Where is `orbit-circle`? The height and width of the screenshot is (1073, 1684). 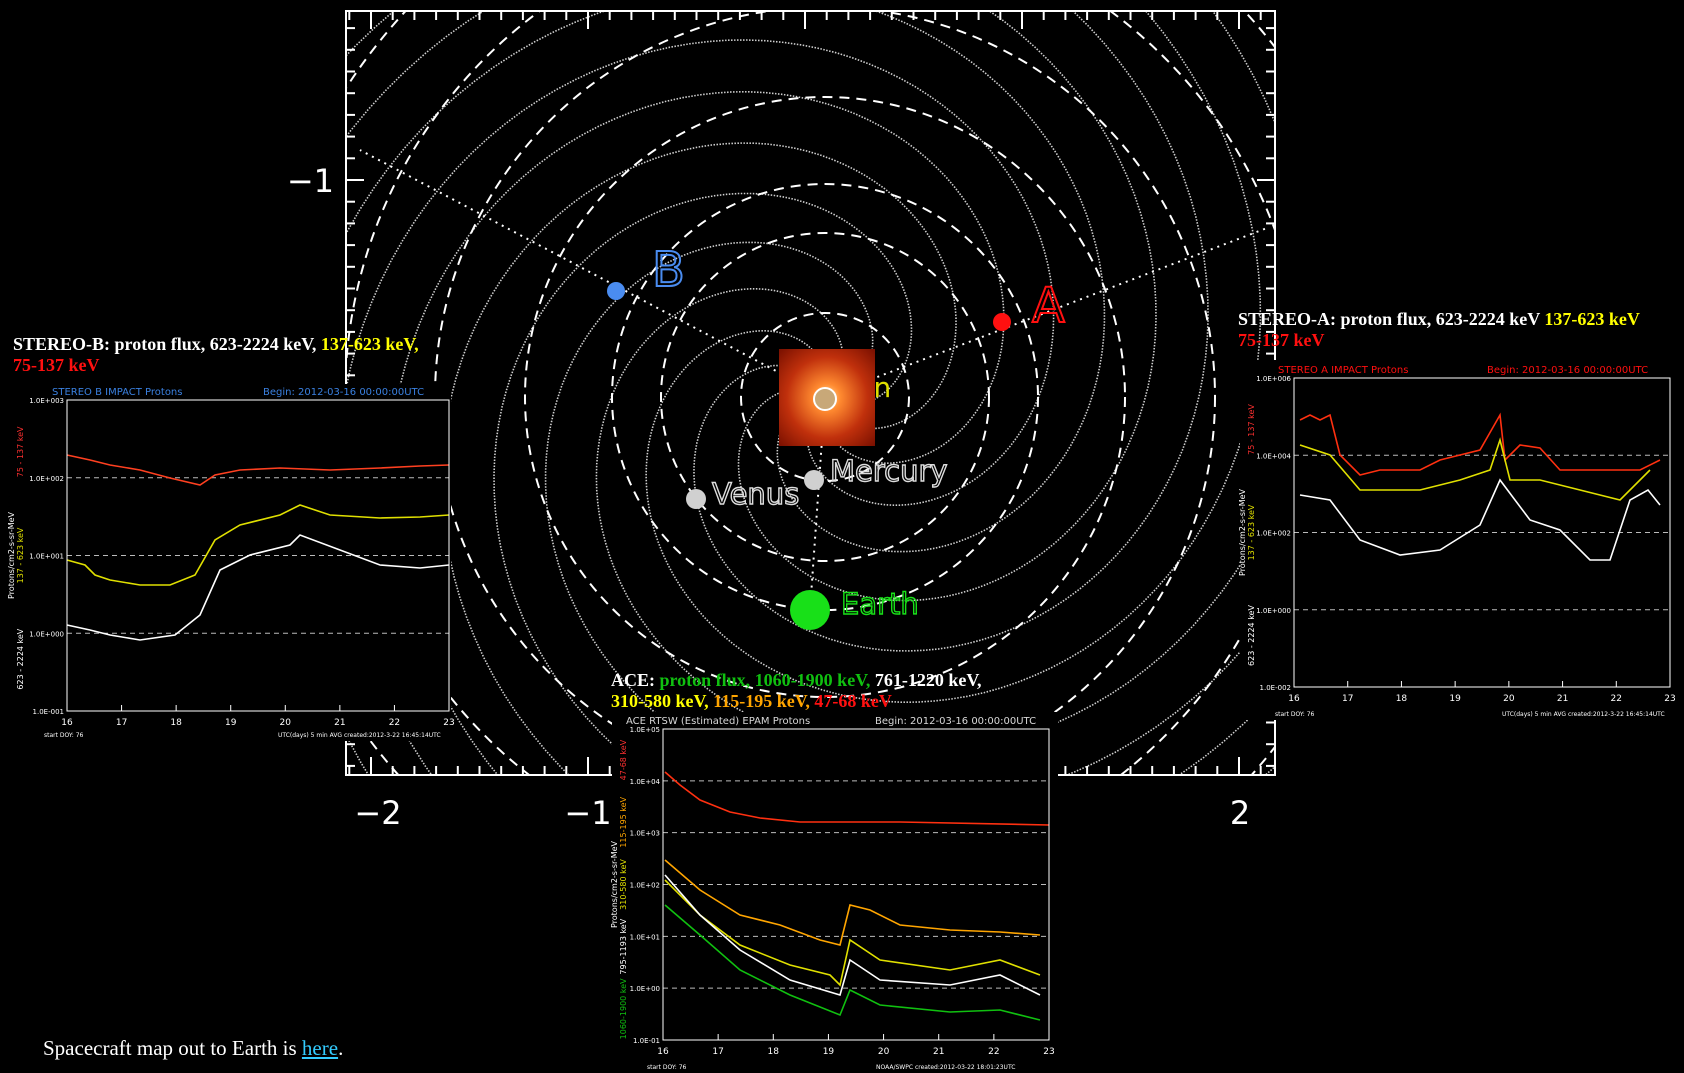 orbit-circle is located at coordinates (825, 397).